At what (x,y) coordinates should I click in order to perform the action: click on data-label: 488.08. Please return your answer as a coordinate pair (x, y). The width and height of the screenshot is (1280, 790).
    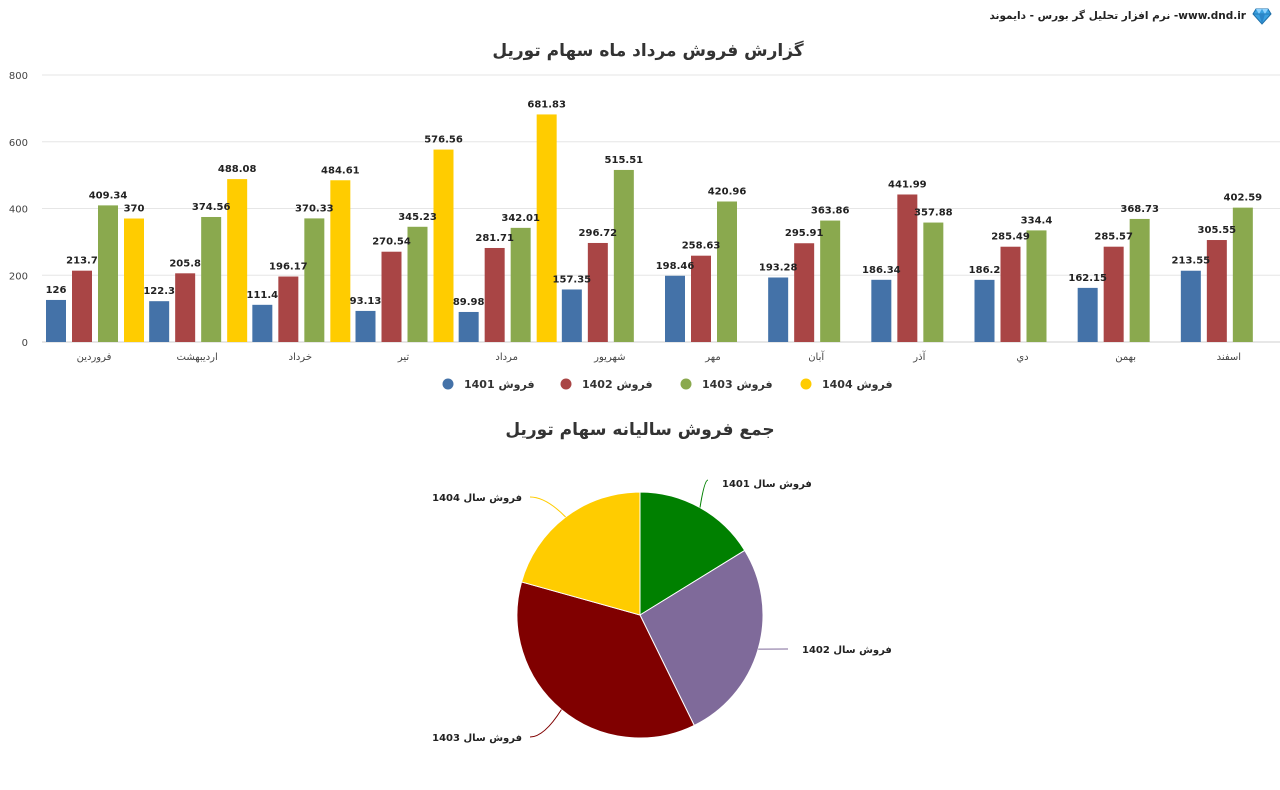
    Looking at the image, I should click on (237, 169).